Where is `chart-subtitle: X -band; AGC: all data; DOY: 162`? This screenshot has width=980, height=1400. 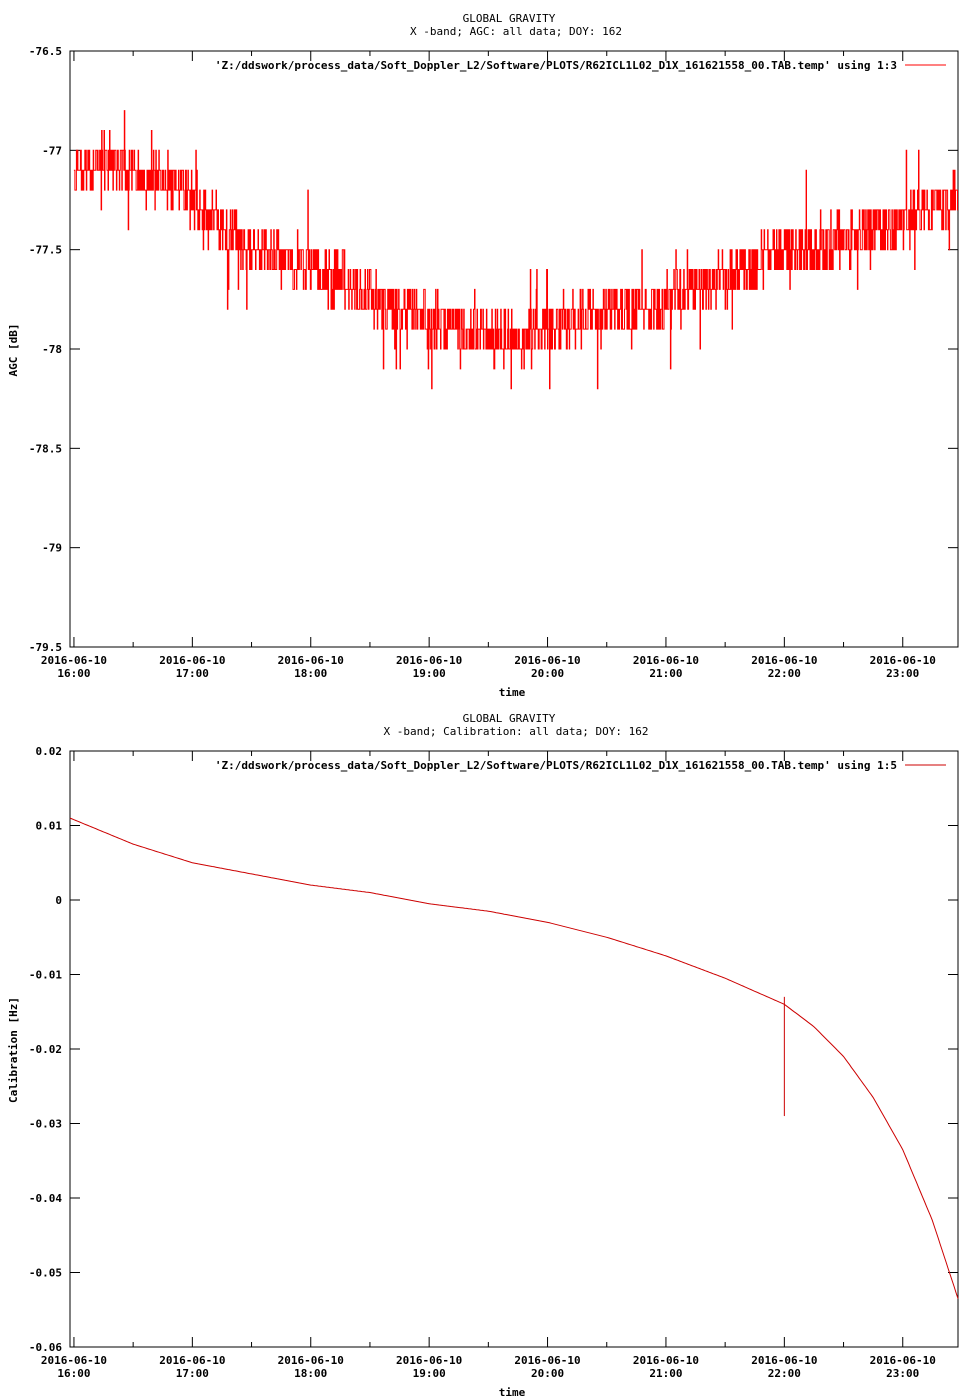
chart-subtitle: X -band; AGC: all data; DOY: 162 is located at coordinates (516, 31).